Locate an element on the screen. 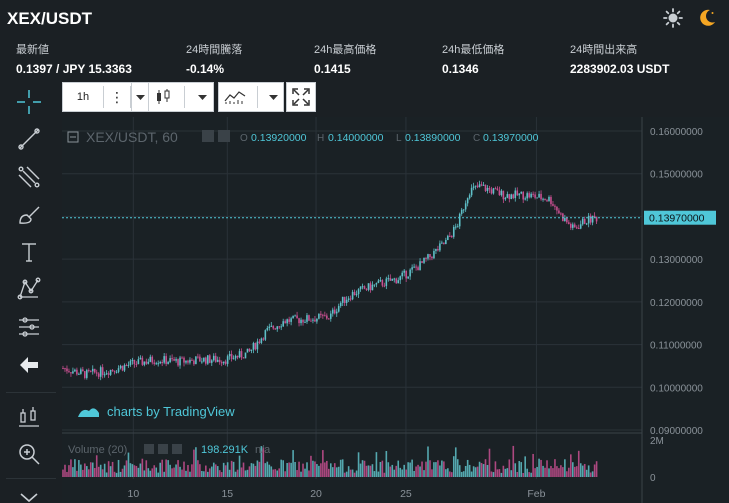 Image resolution: width=729 pixels, height=503 pixels. volume-close-icon is located at coordinates (177, 449).